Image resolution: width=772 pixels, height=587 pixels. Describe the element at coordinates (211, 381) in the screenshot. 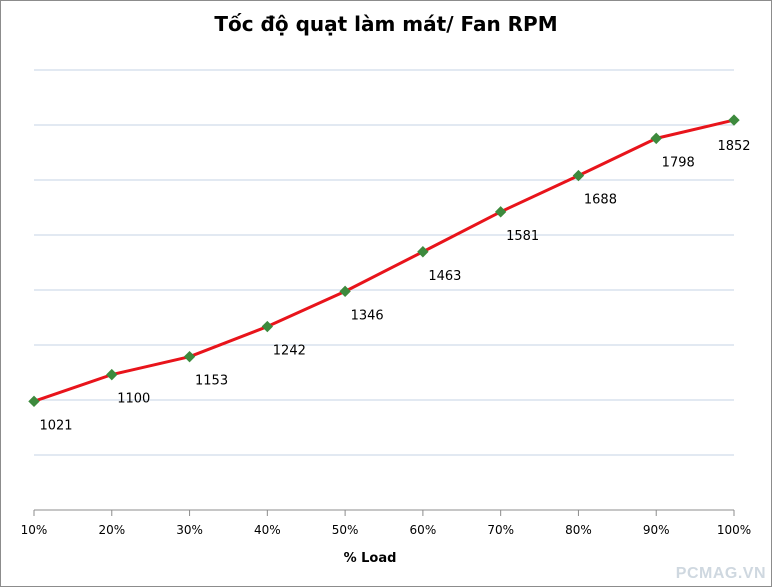

I see `data-label: 1153` at that location.